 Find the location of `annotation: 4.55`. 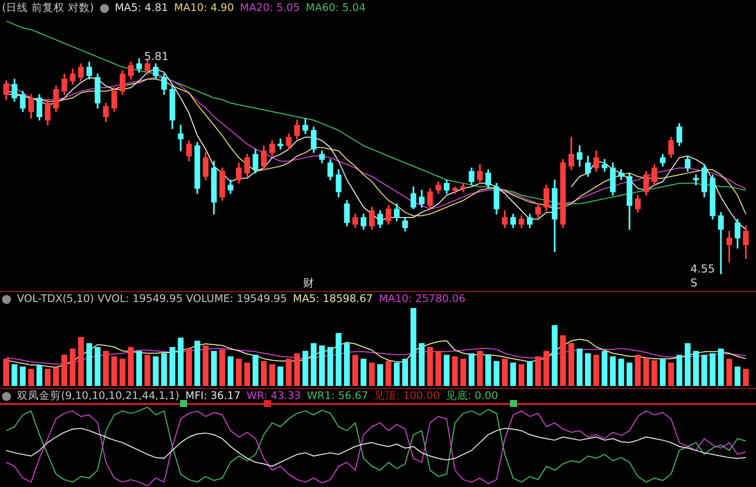

annotation: 4.55 is located at coordinates (702, 269).